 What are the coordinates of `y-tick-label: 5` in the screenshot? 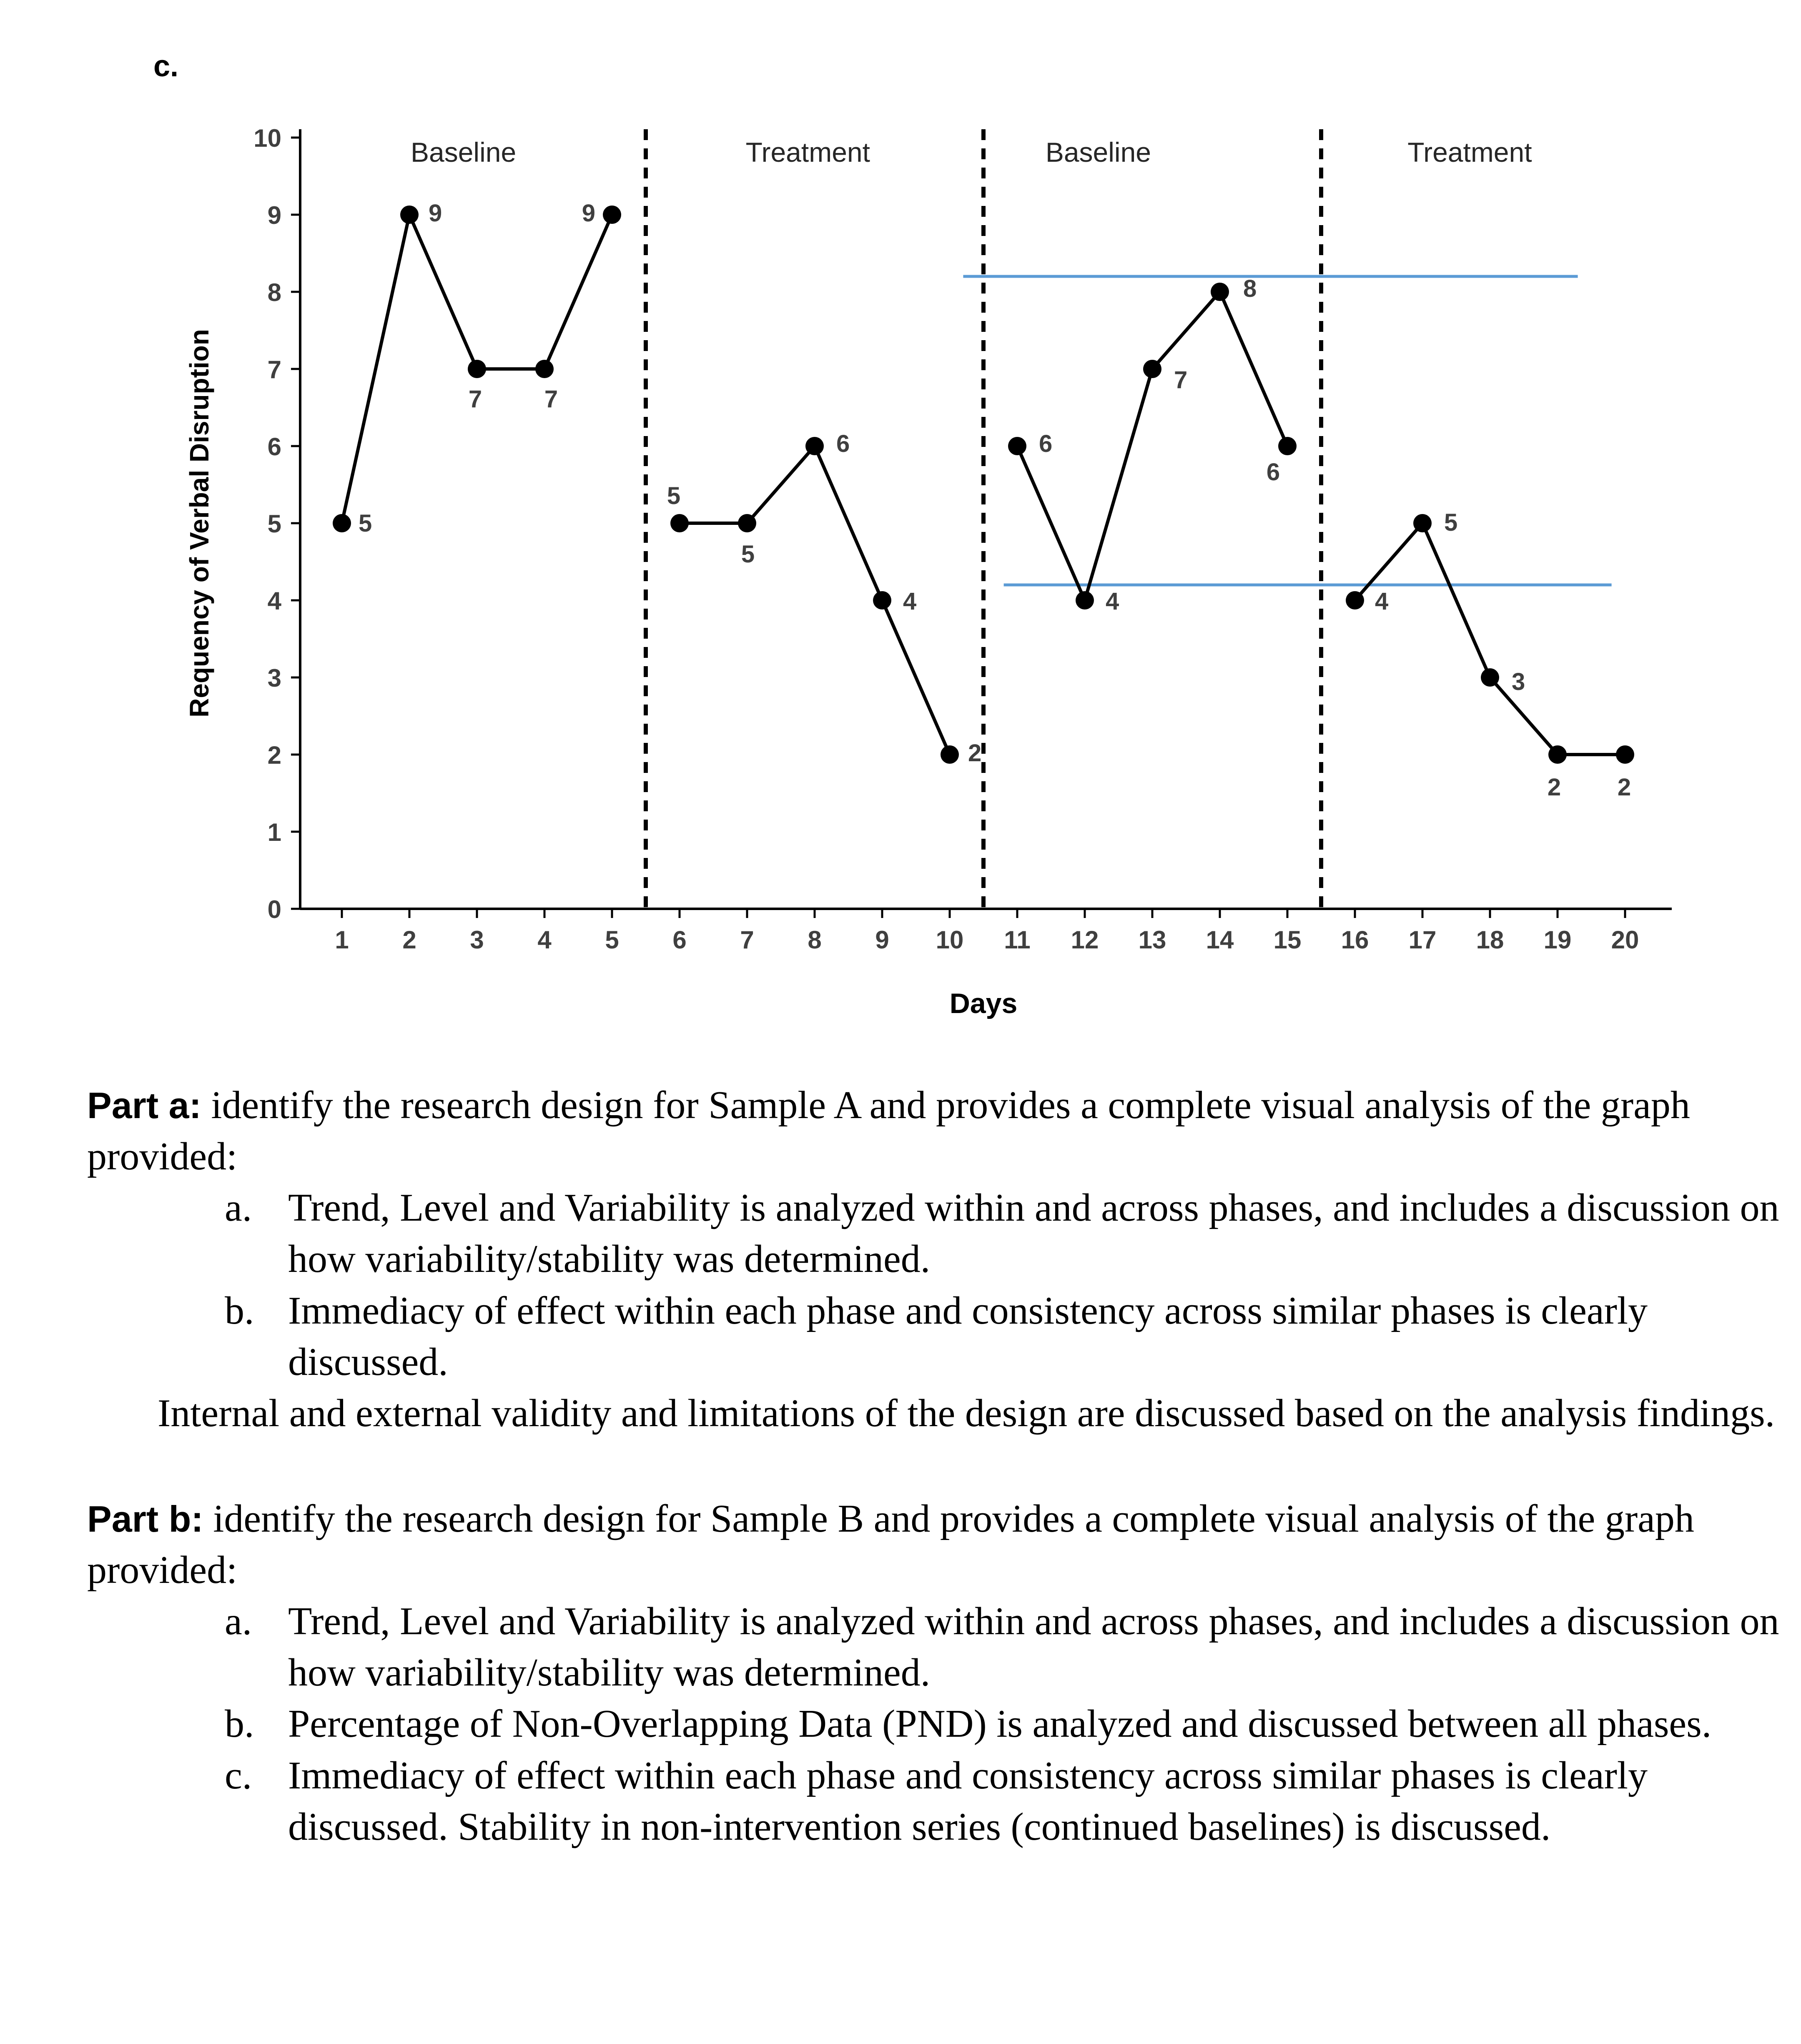 It's located at (274, 524).